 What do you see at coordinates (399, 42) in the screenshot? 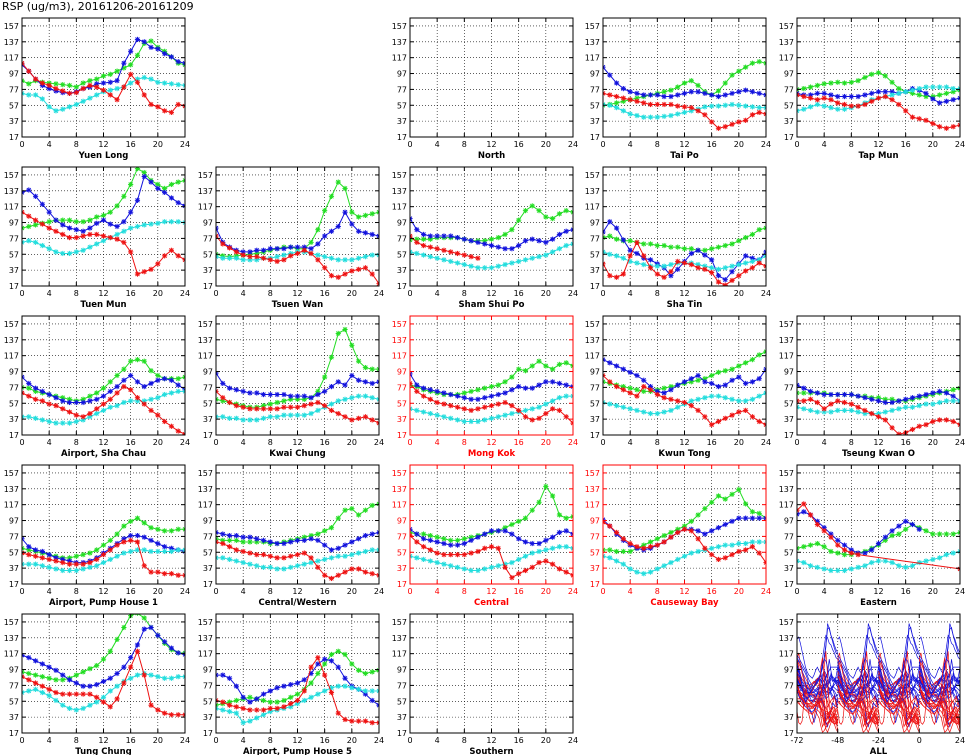
I see `y-tick-label: 137` at bounding box center [399, 42].